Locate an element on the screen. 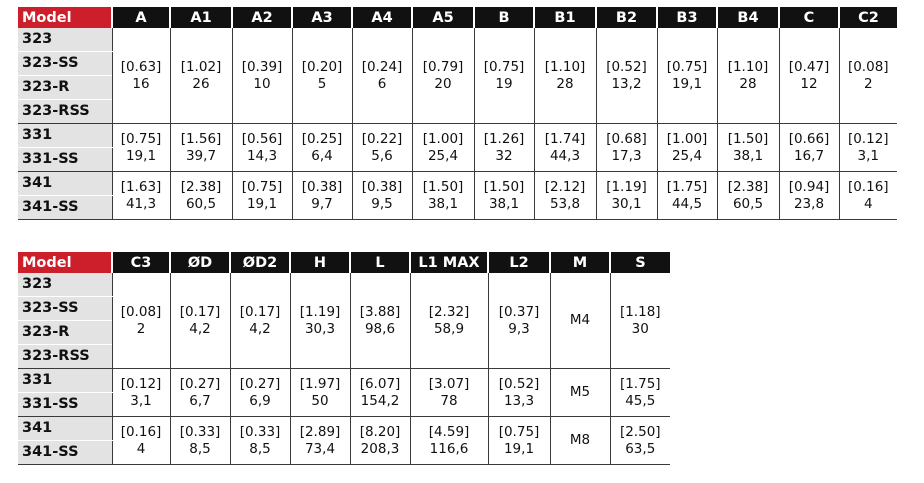  header-a2: A2 is located at coordinates (261, 17).